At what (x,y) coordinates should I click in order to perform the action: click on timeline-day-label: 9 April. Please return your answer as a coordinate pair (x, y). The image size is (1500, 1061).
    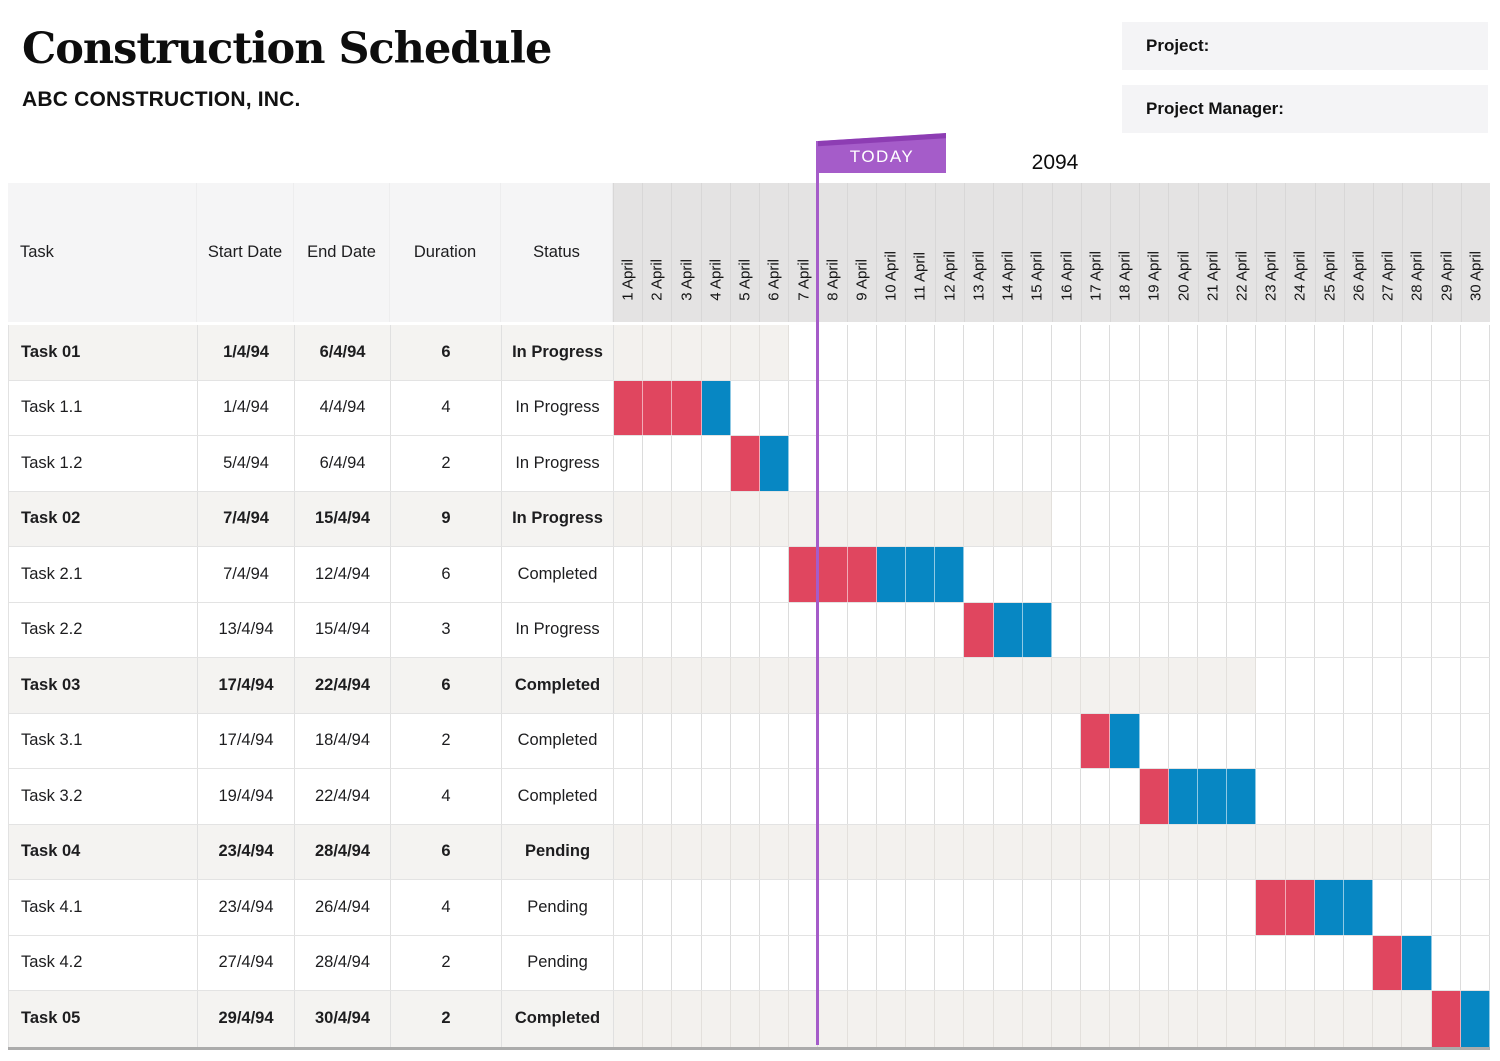
    Looking at the image, I should click on (862, 280).